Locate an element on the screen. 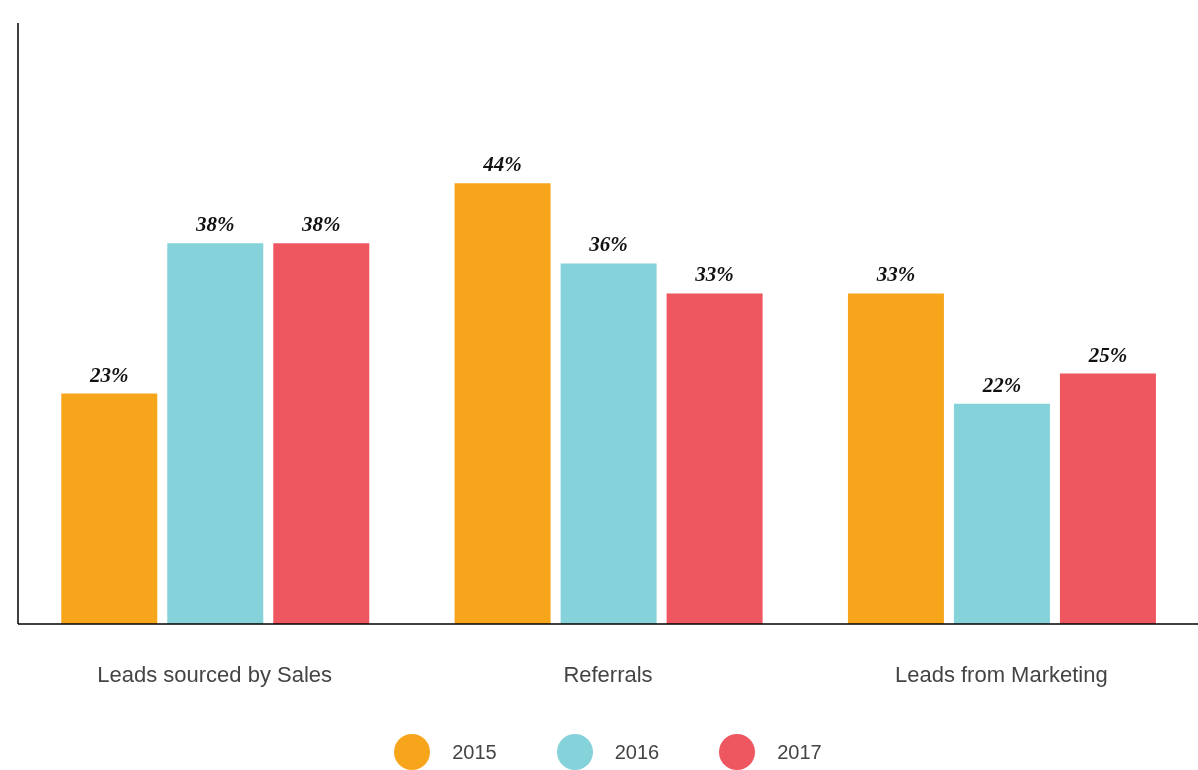  data-label: 44% is located at coordinates (502, 164).